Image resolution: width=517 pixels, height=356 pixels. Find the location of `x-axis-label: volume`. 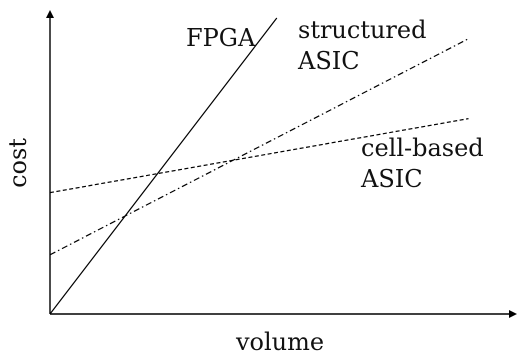

x-axis-label: volume is located at coordinates (279, 342).